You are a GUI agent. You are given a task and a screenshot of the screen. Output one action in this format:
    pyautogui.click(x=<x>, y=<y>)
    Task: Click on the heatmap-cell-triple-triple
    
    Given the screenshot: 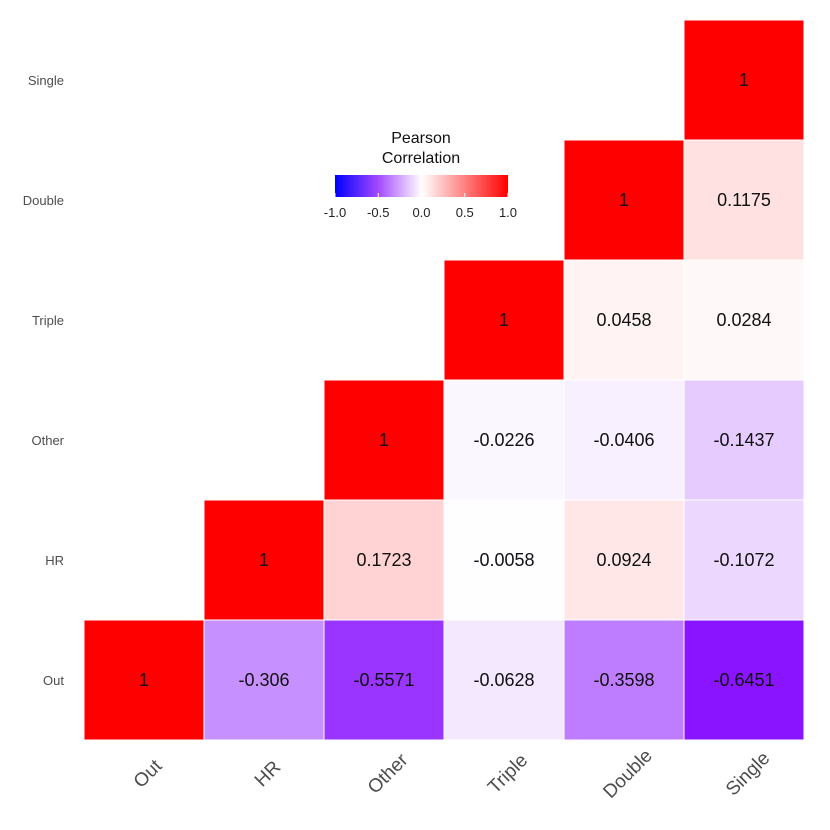 What is the action you would take?
    pyautogui.click(x=504, y=320)
    